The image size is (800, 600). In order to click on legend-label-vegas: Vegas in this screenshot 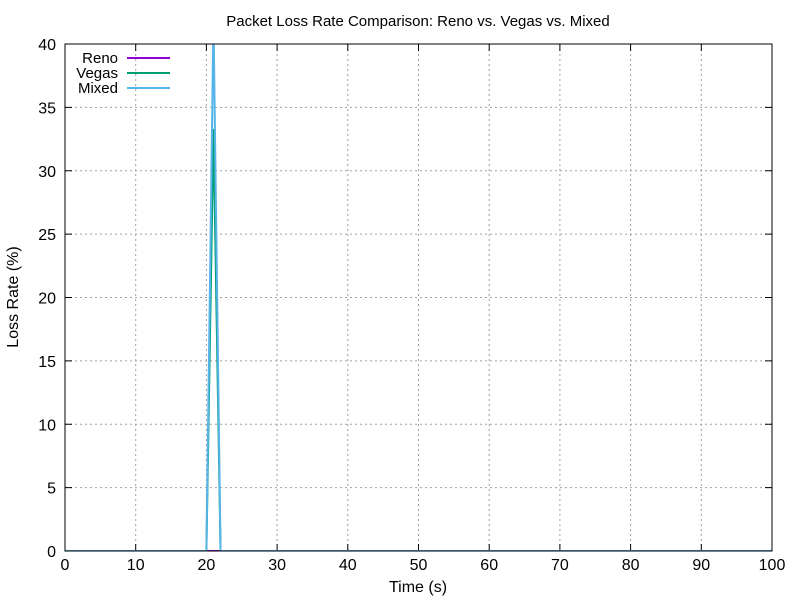, I will do `click(97, 73)`.